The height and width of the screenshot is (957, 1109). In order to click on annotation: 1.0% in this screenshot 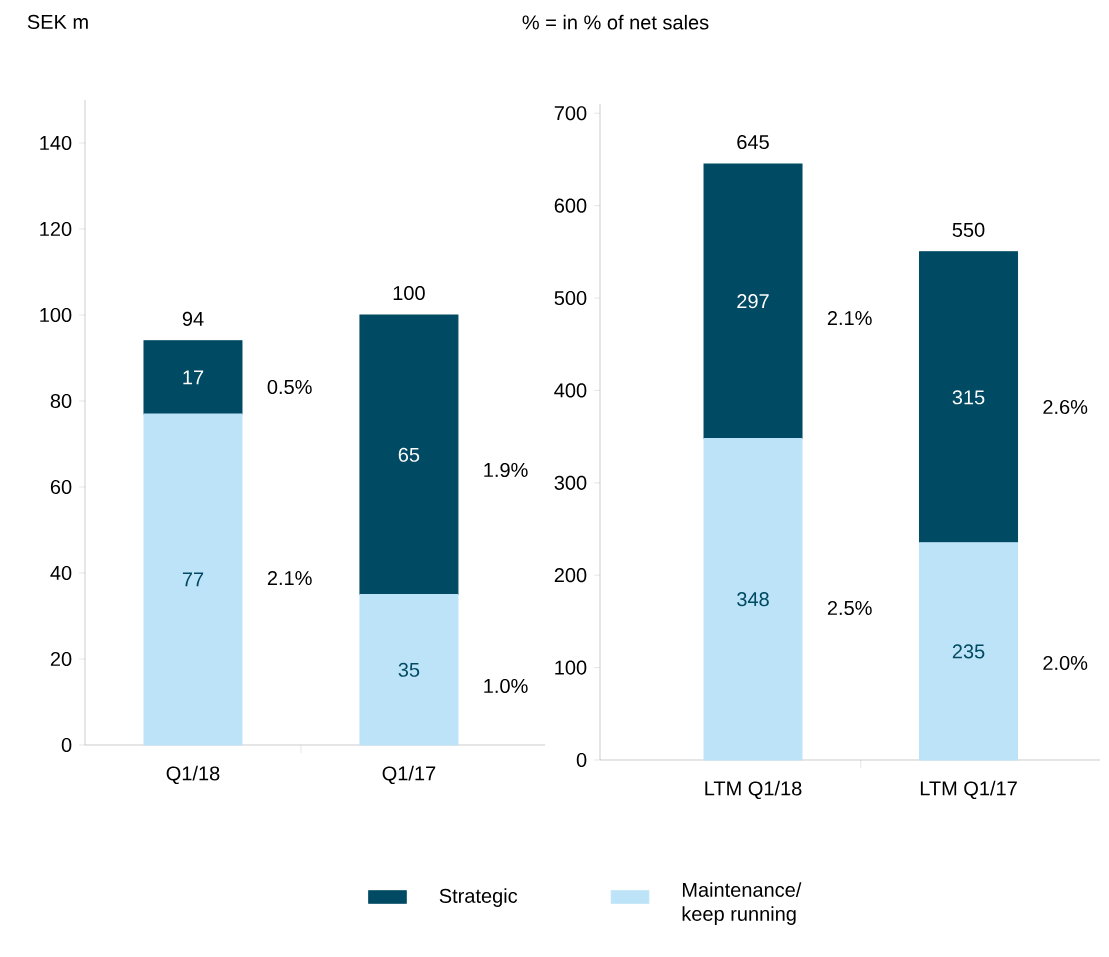, I will do `click(506, 686)`.